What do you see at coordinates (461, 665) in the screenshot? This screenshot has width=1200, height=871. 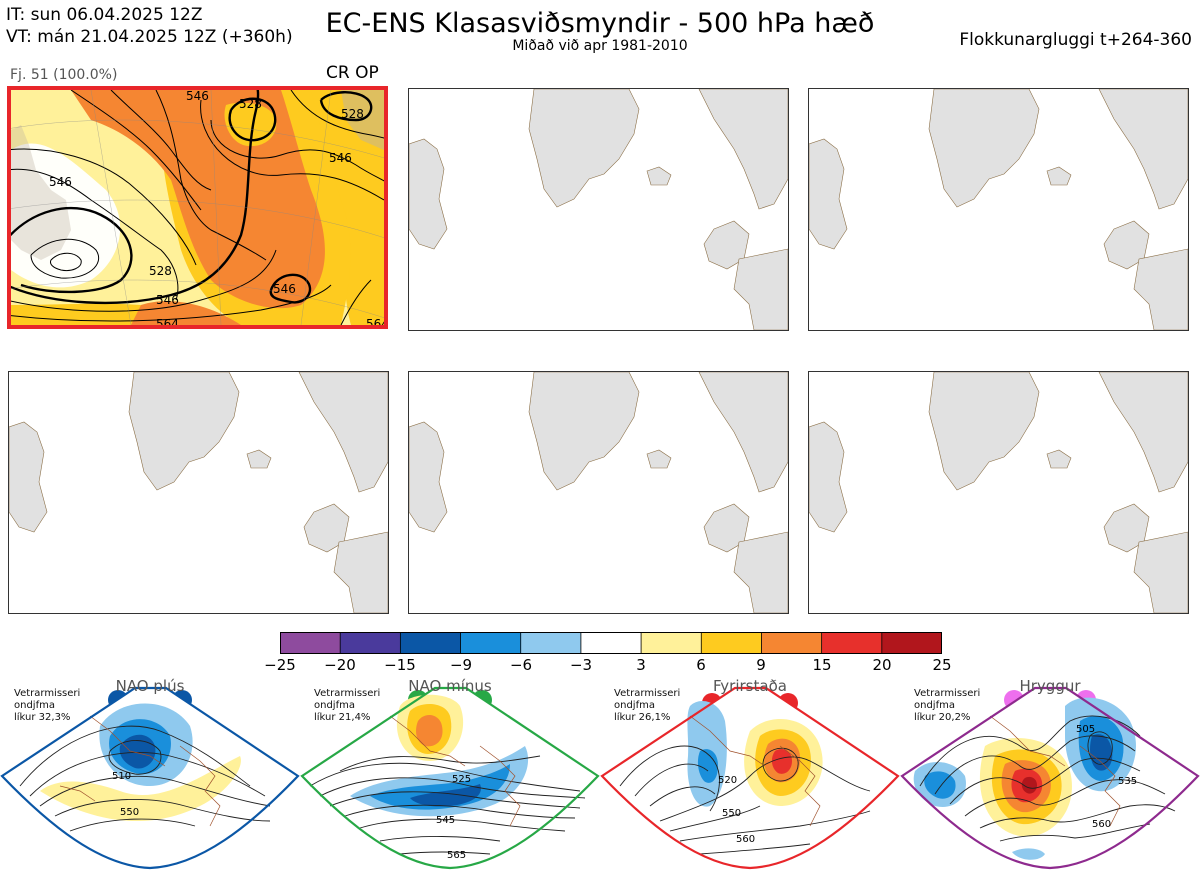 I see `colorbar-tick: −9` at bounding box center [461, 665].